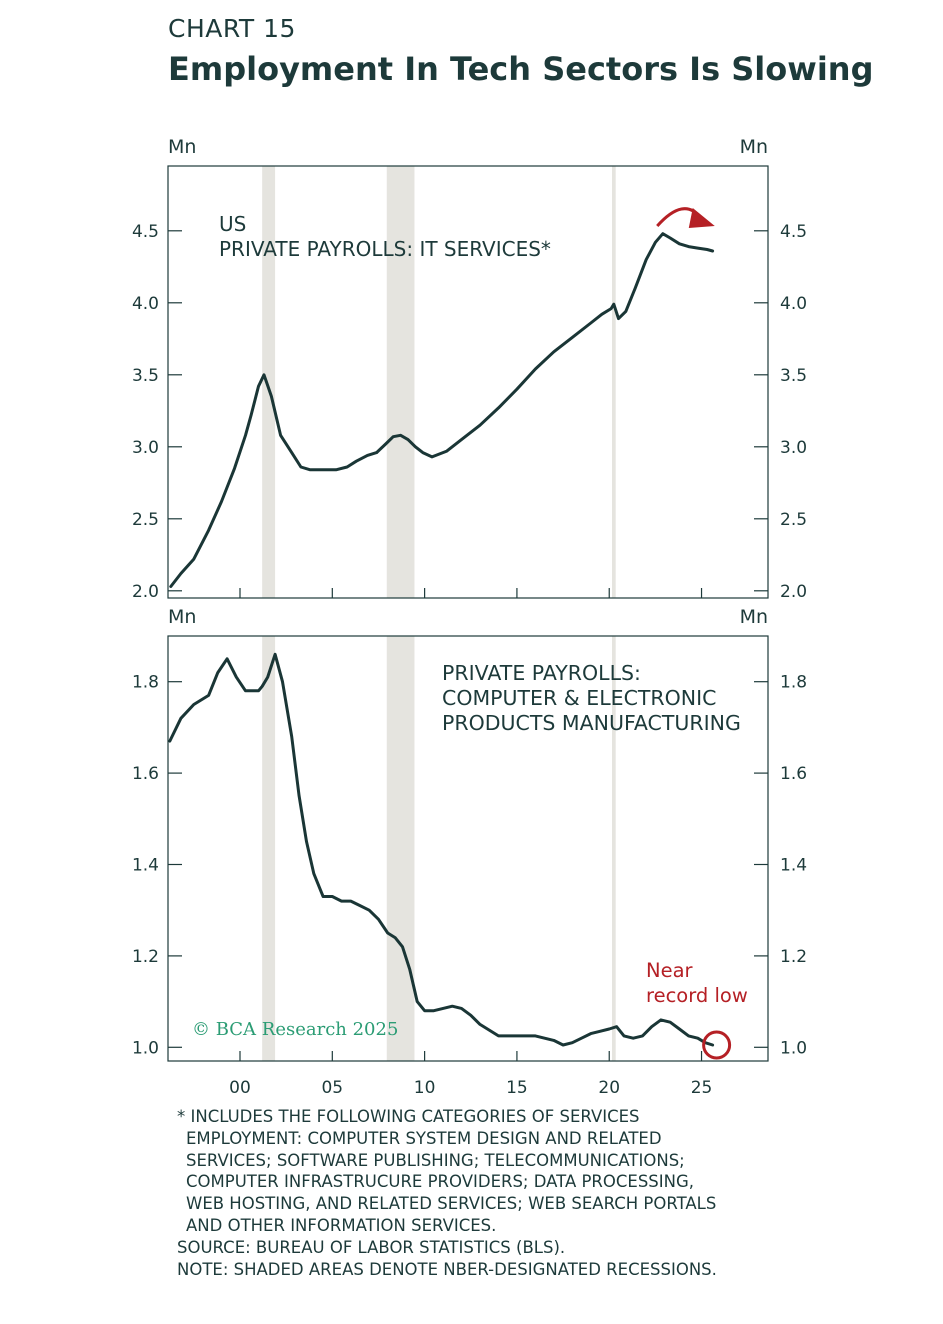 This screenshot has height=1324, width=943. I want to click on panel-title-line: US, so click(232, 224).